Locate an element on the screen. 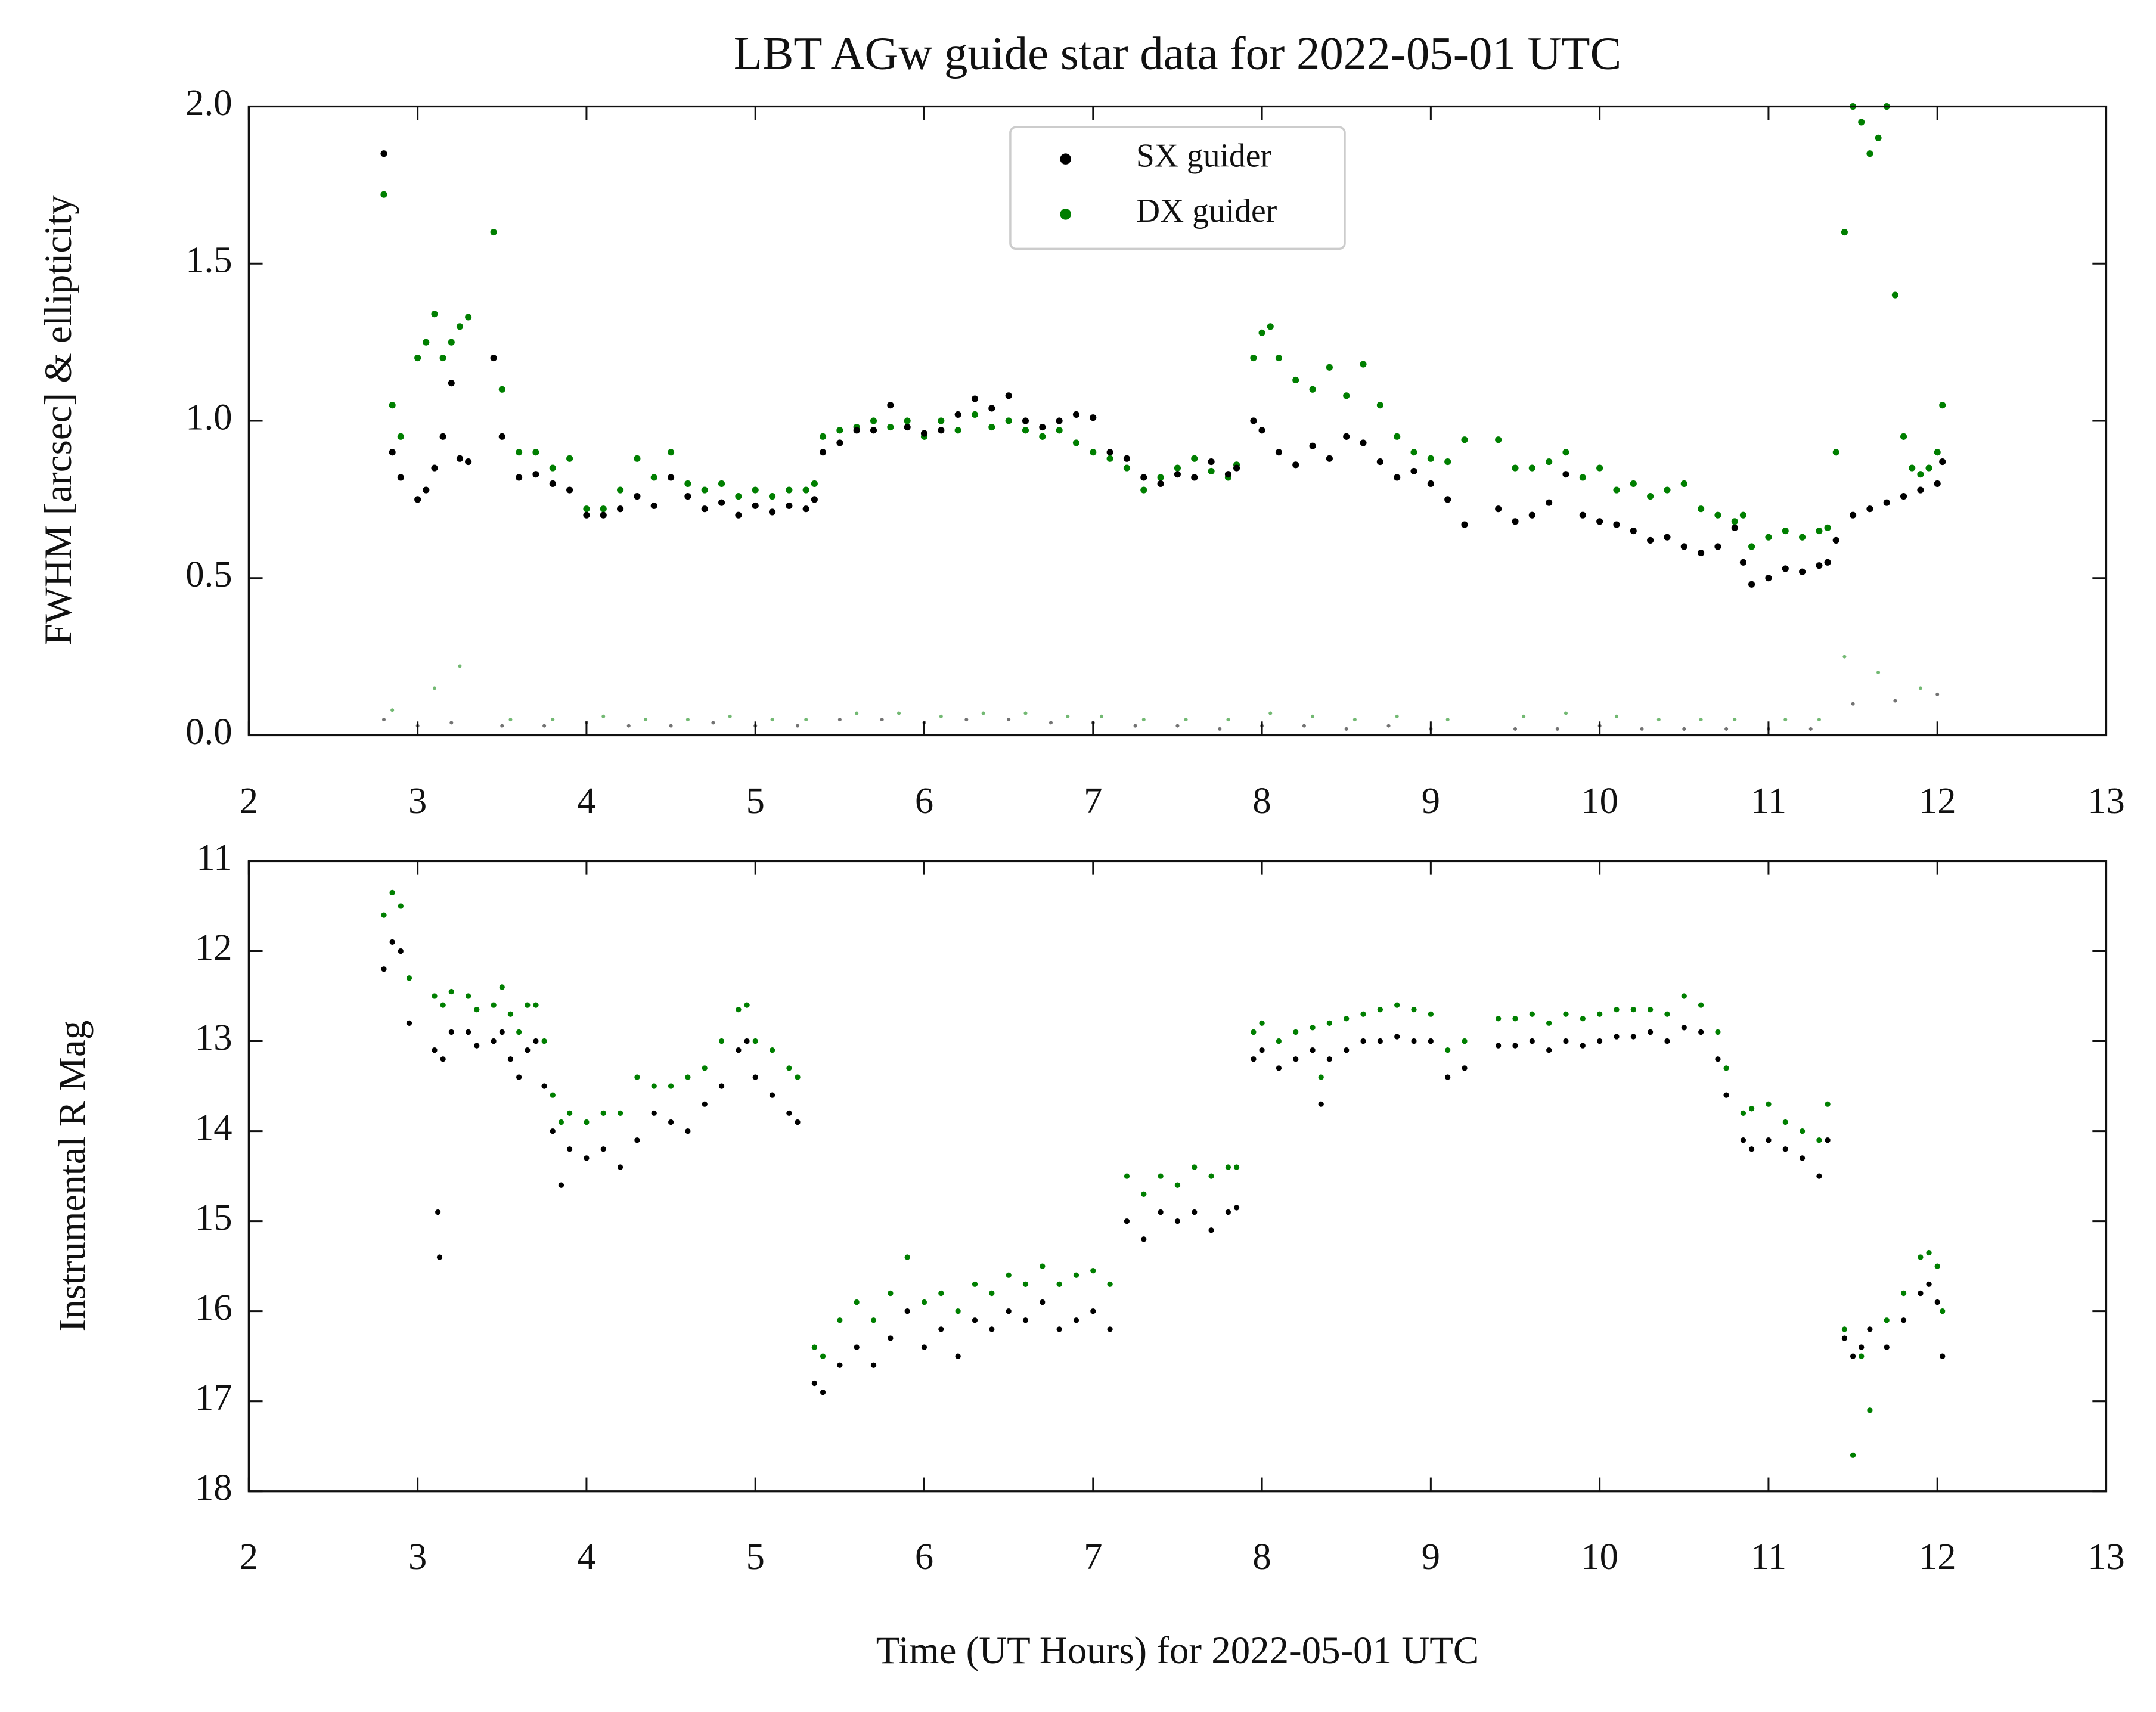 The image size is (2156, 1712). x-tick-label: 13 is located at coordinates (2106, 1556).